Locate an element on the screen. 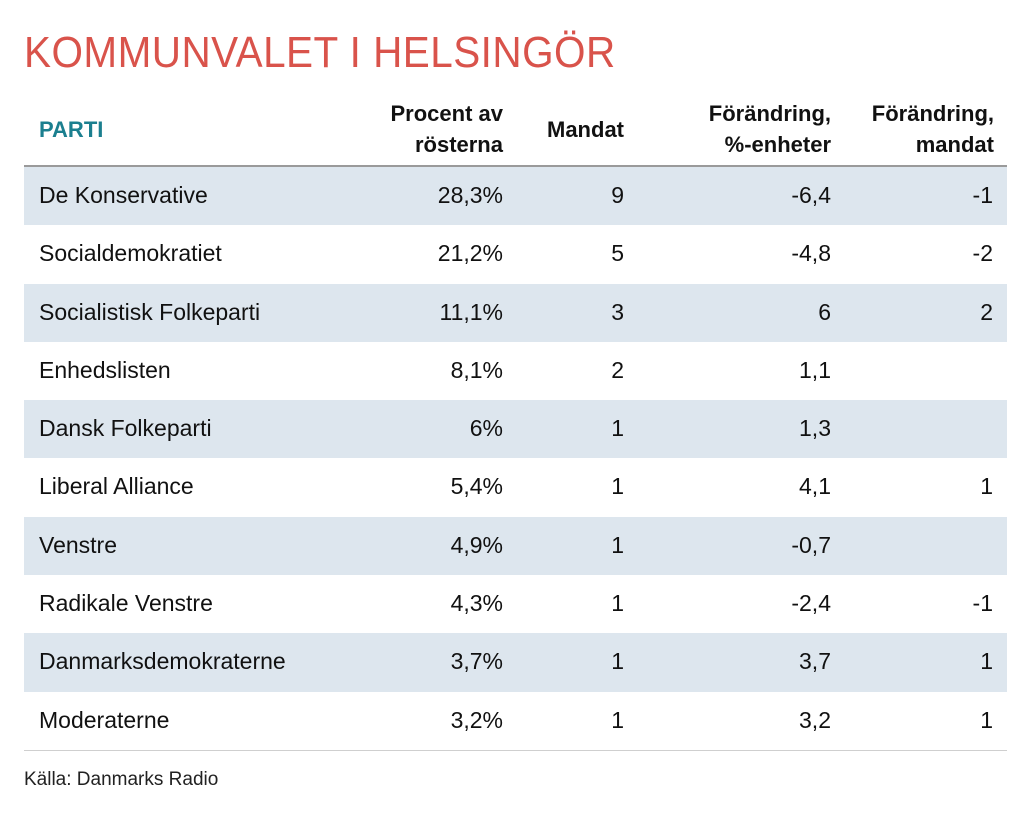 The image size is (1024, 819). change-mandates: -2 is located at coordinates (982, 253).